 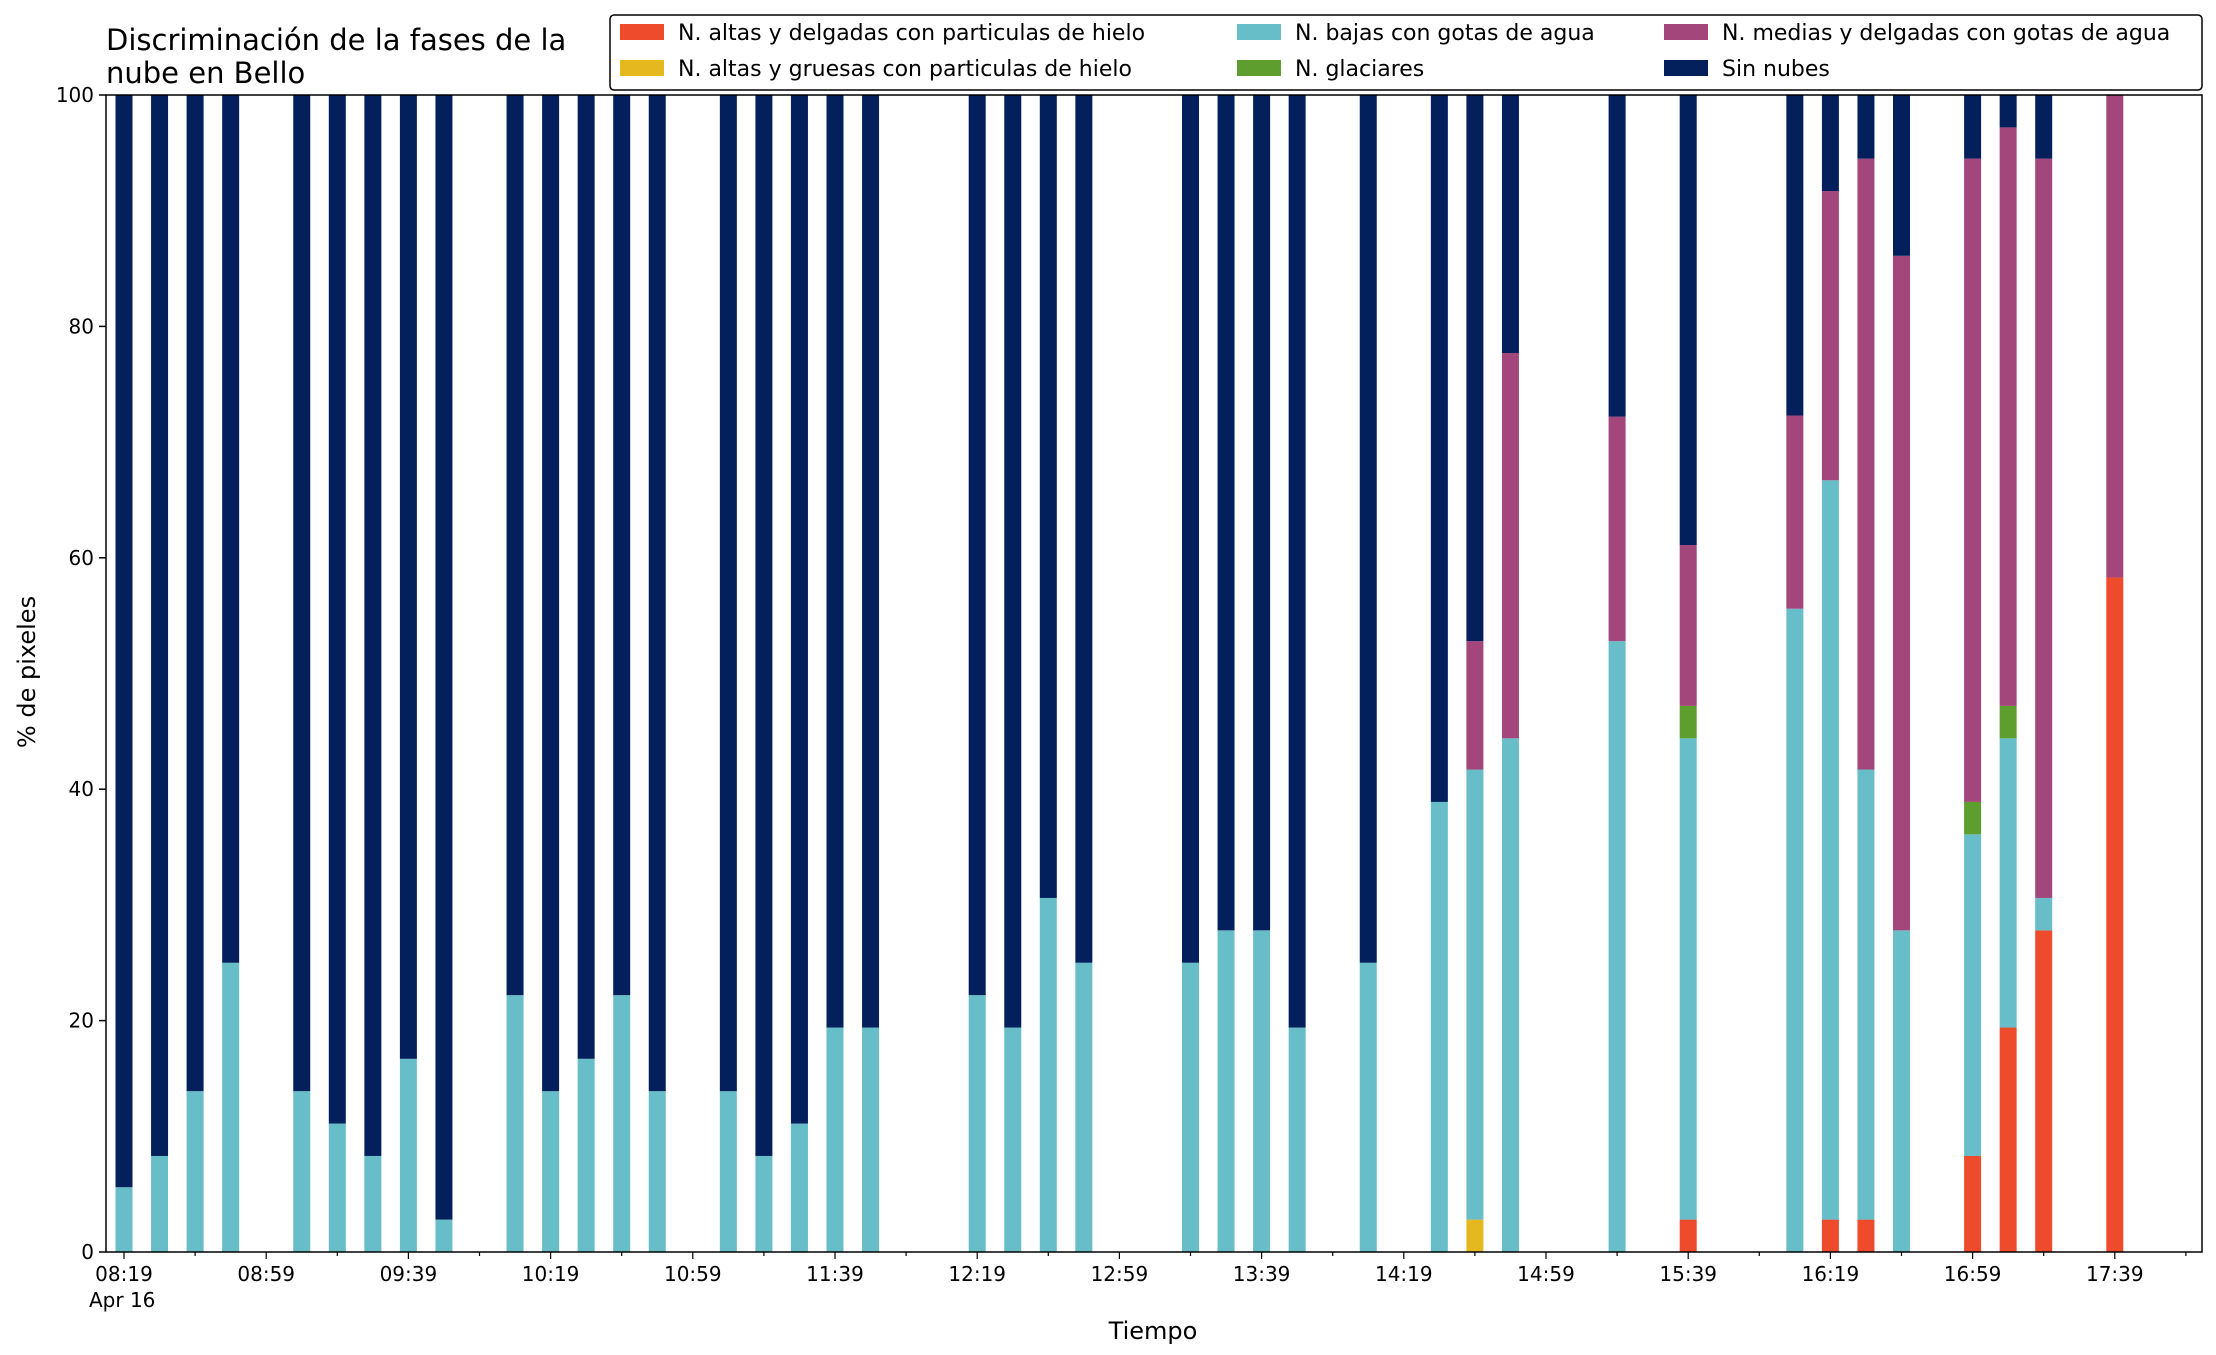 I want to click on x-tick-label-0859: 08:59, so click(x=266, y=1274).